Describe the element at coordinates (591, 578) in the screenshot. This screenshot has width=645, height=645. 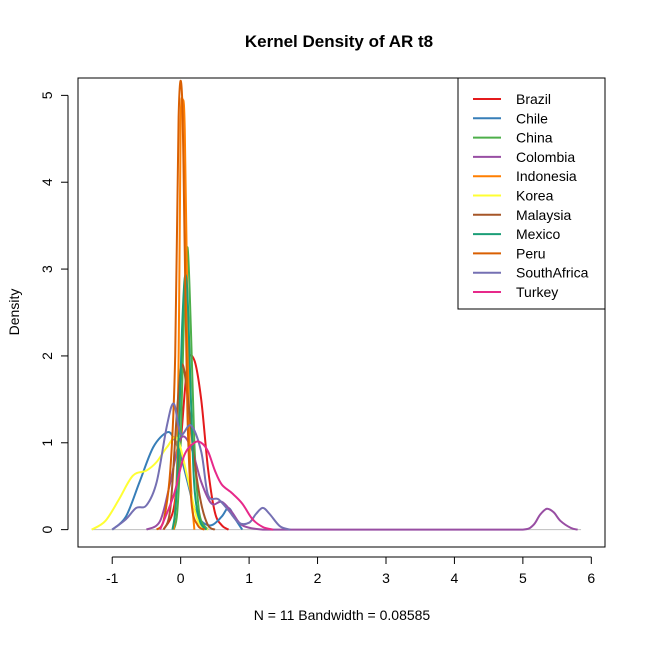
I see `x-tick-label: 6` at that location.